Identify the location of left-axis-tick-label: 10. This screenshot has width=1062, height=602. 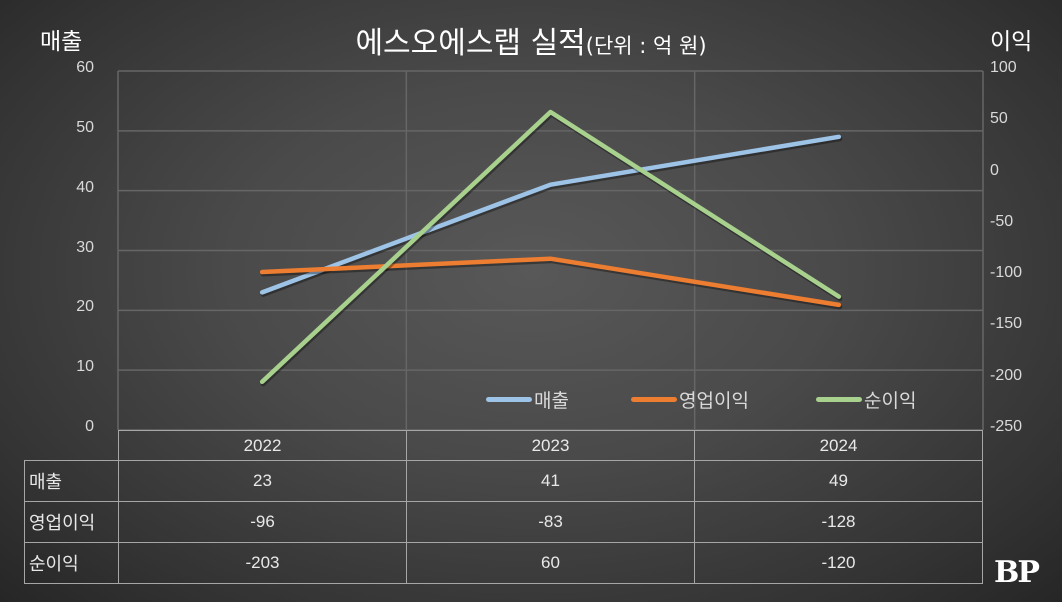
(85, 367).